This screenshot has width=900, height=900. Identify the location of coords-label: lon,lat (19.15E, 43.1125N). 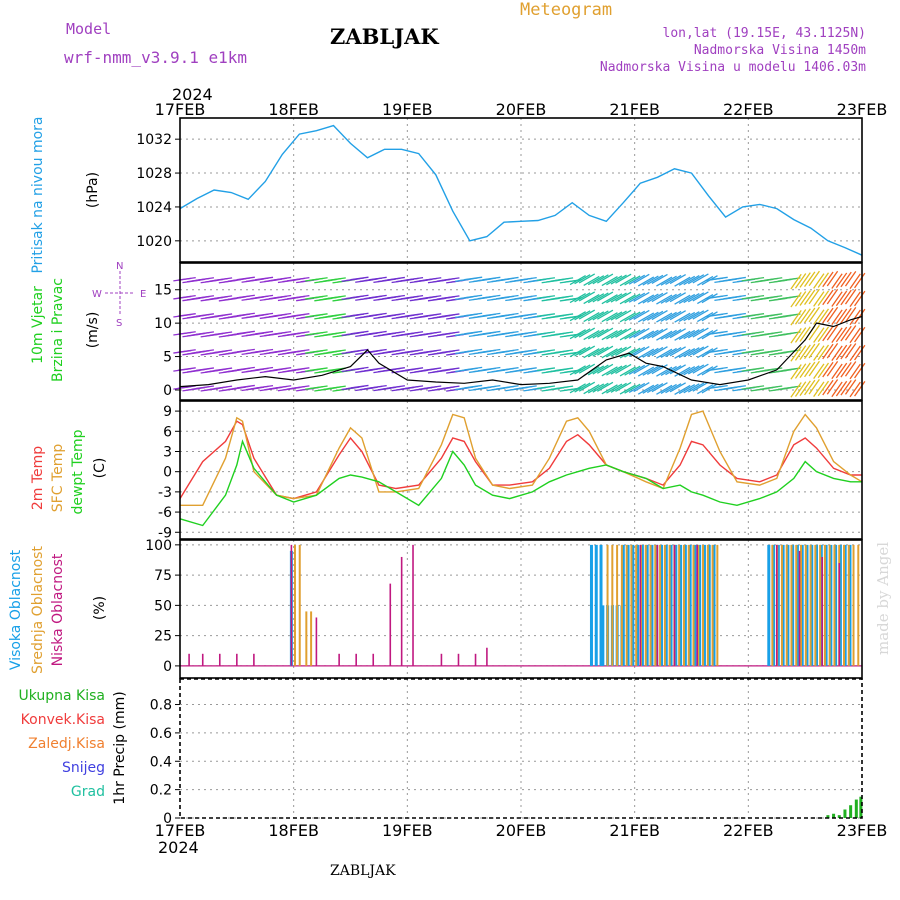
(765, 33).